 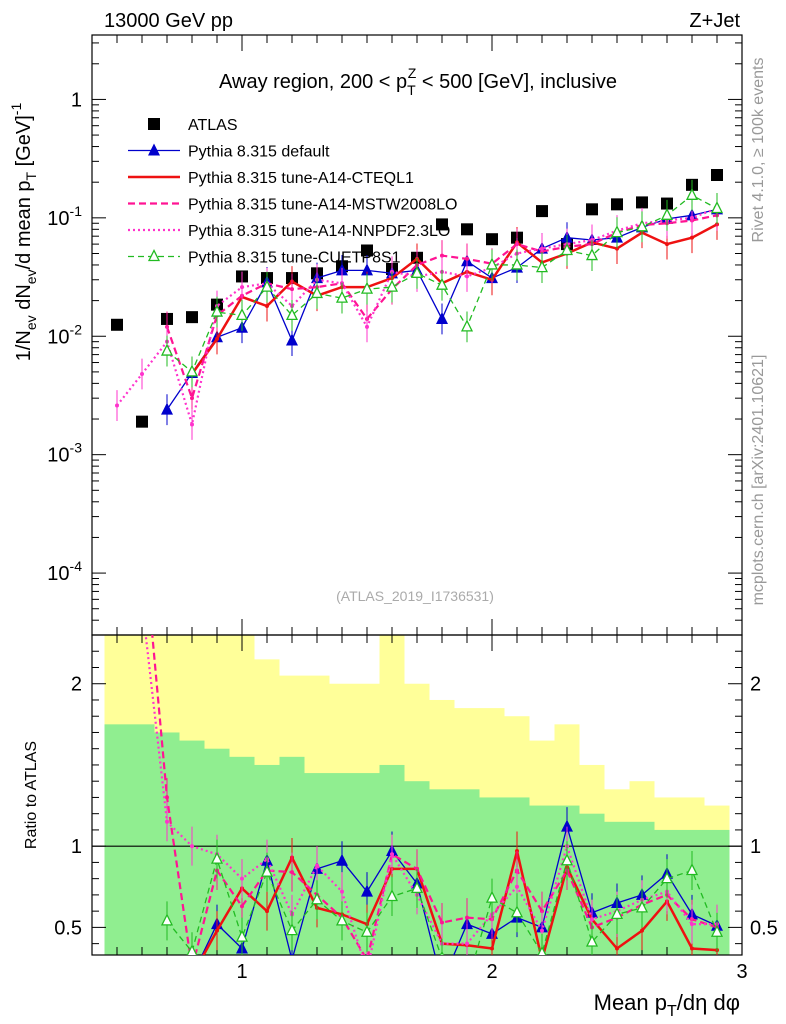 What do you see at coordinates (154, 255) in the screenshot?
I see `legend-marker` at bounding box center [154, 255].